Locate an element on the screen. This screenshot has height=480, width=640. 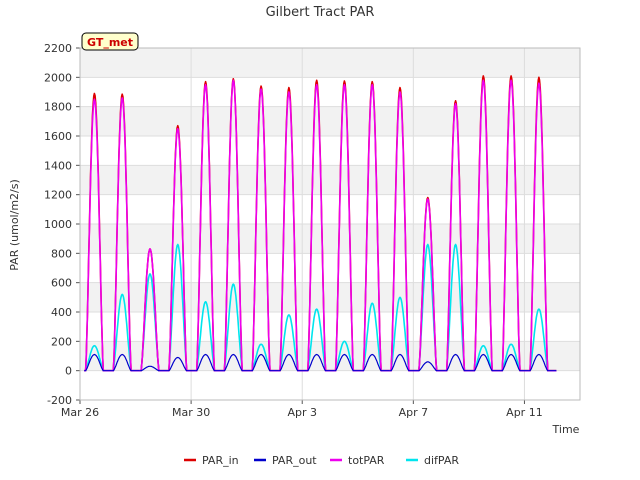
x-axis-title: Time is located at coordinates (566, 429).